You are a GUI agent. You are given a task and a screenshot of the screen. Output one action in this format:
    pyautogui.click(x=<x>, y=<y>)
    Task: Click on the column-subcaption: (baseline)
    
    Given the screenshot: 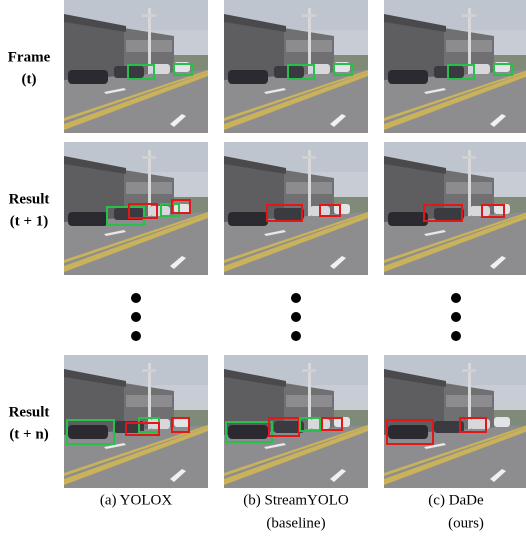 What is the action you would take?
    pyautogui.click(x=295, y=523)
    